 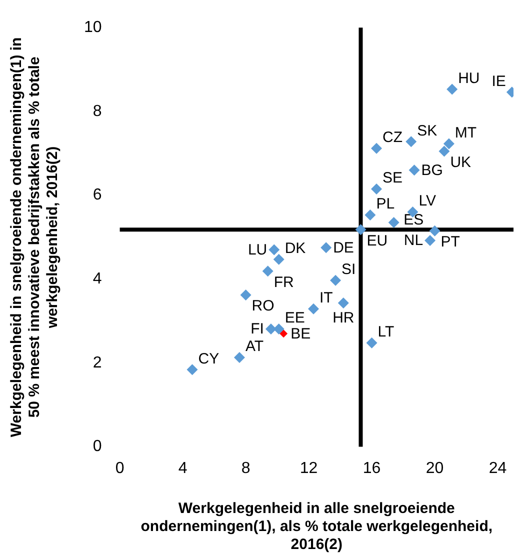 What do you see at coordinates (258, 249) in the screenshot?
I see `annotation: LU` at bounding box center [258, 249].